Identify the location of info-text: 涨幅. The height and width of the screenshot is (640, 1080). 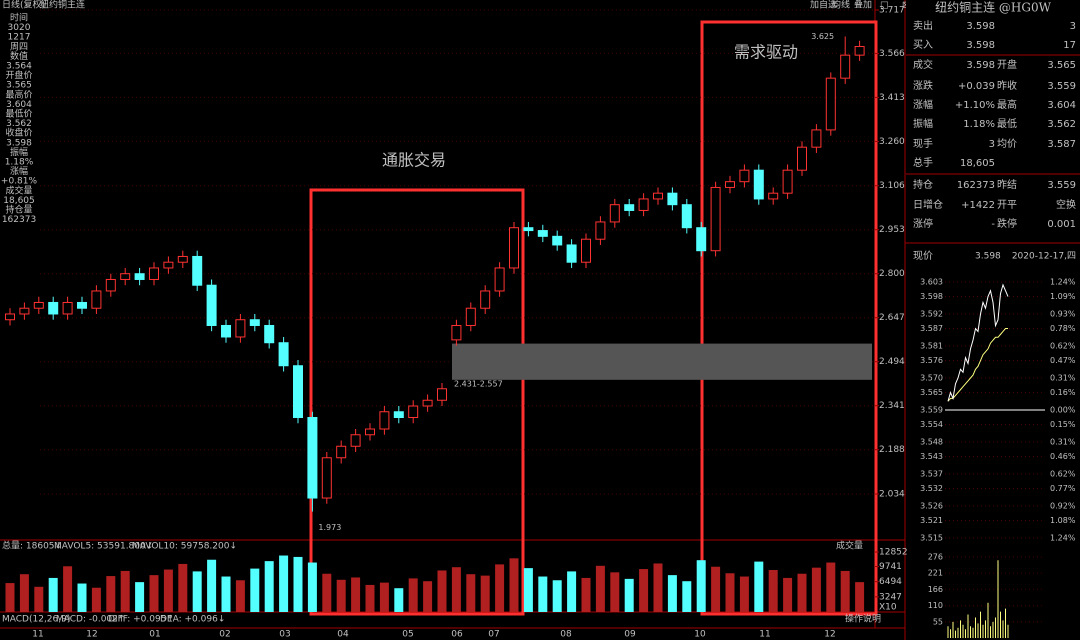
(19, 171).